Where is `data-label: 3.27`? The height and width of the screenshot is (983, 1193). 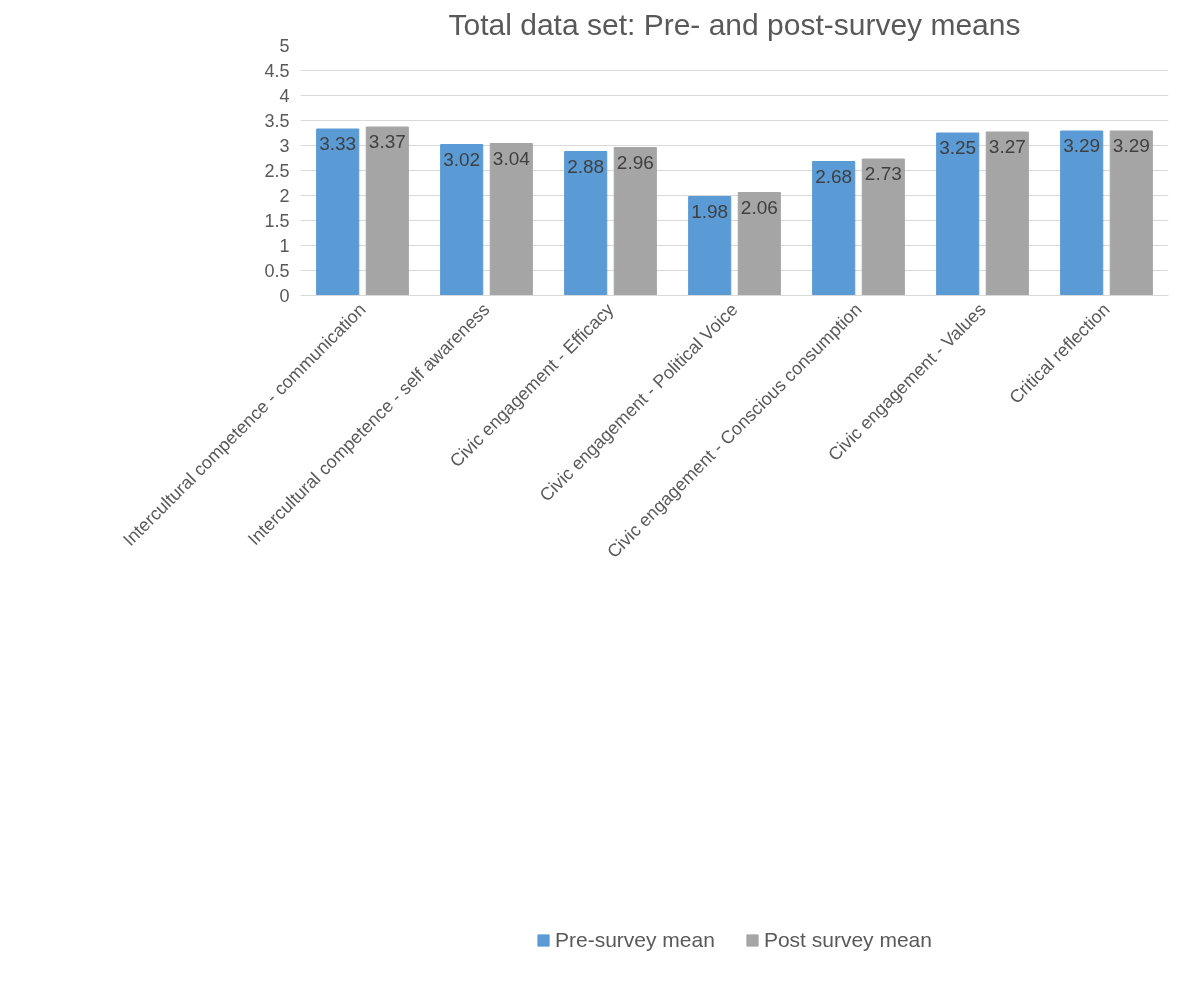 data-label: 3.27 is located at coordinates (1007, 146).